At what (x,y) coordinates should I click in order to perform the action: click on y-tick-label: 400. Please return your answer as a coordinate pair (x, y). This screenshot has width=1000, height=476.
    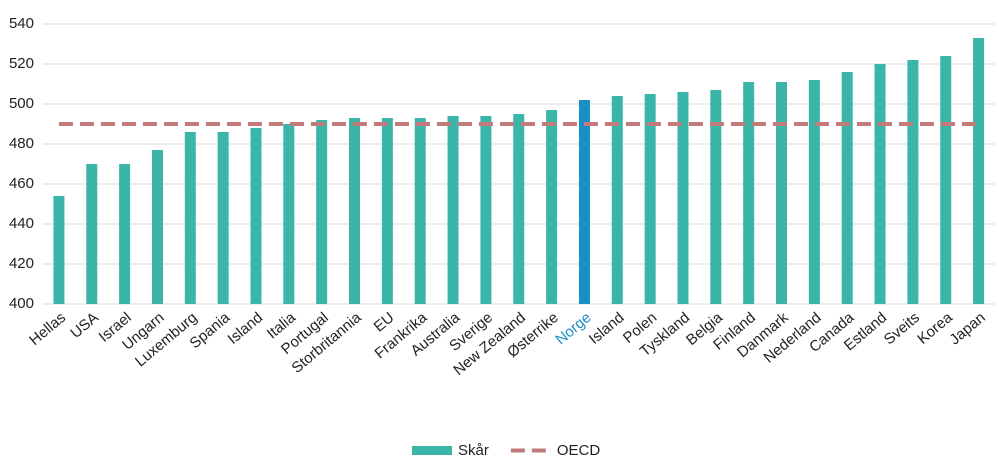
    Looking at the image, I should click on (21, 303).